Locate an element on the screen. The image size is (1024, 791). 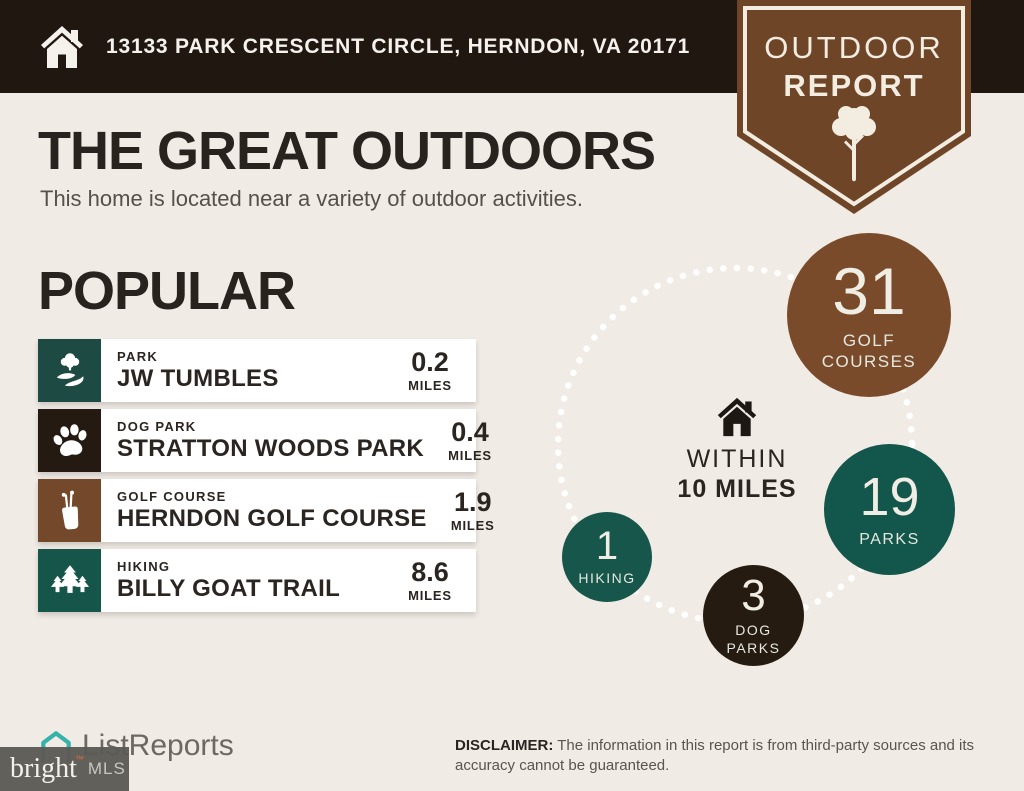
distance-value: 0.2 is located at coordinates (430, 361).